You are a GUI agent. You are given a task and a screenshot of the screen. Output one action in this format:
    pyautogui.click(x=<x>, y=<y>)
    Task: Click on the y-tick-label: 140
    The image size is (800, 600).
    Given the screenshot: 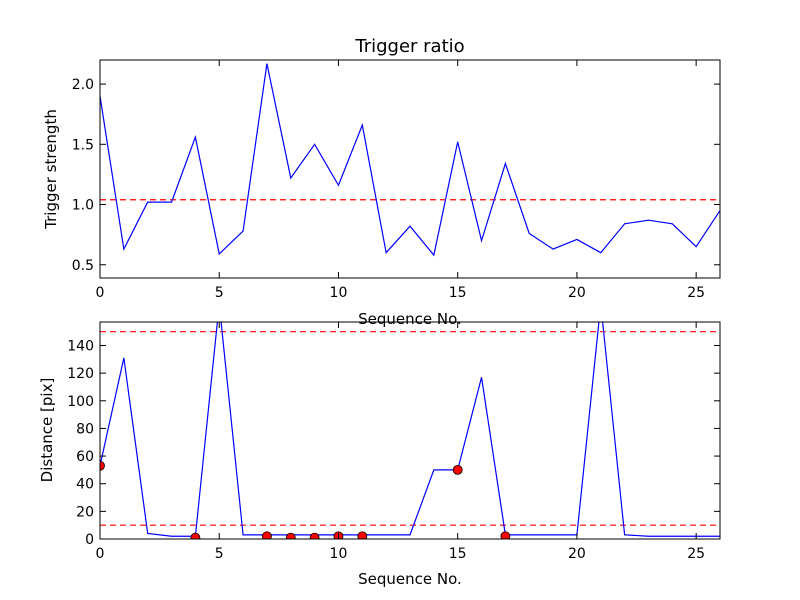 What is the action you would take?
    pyautogui.click(x=80, y=346)
    